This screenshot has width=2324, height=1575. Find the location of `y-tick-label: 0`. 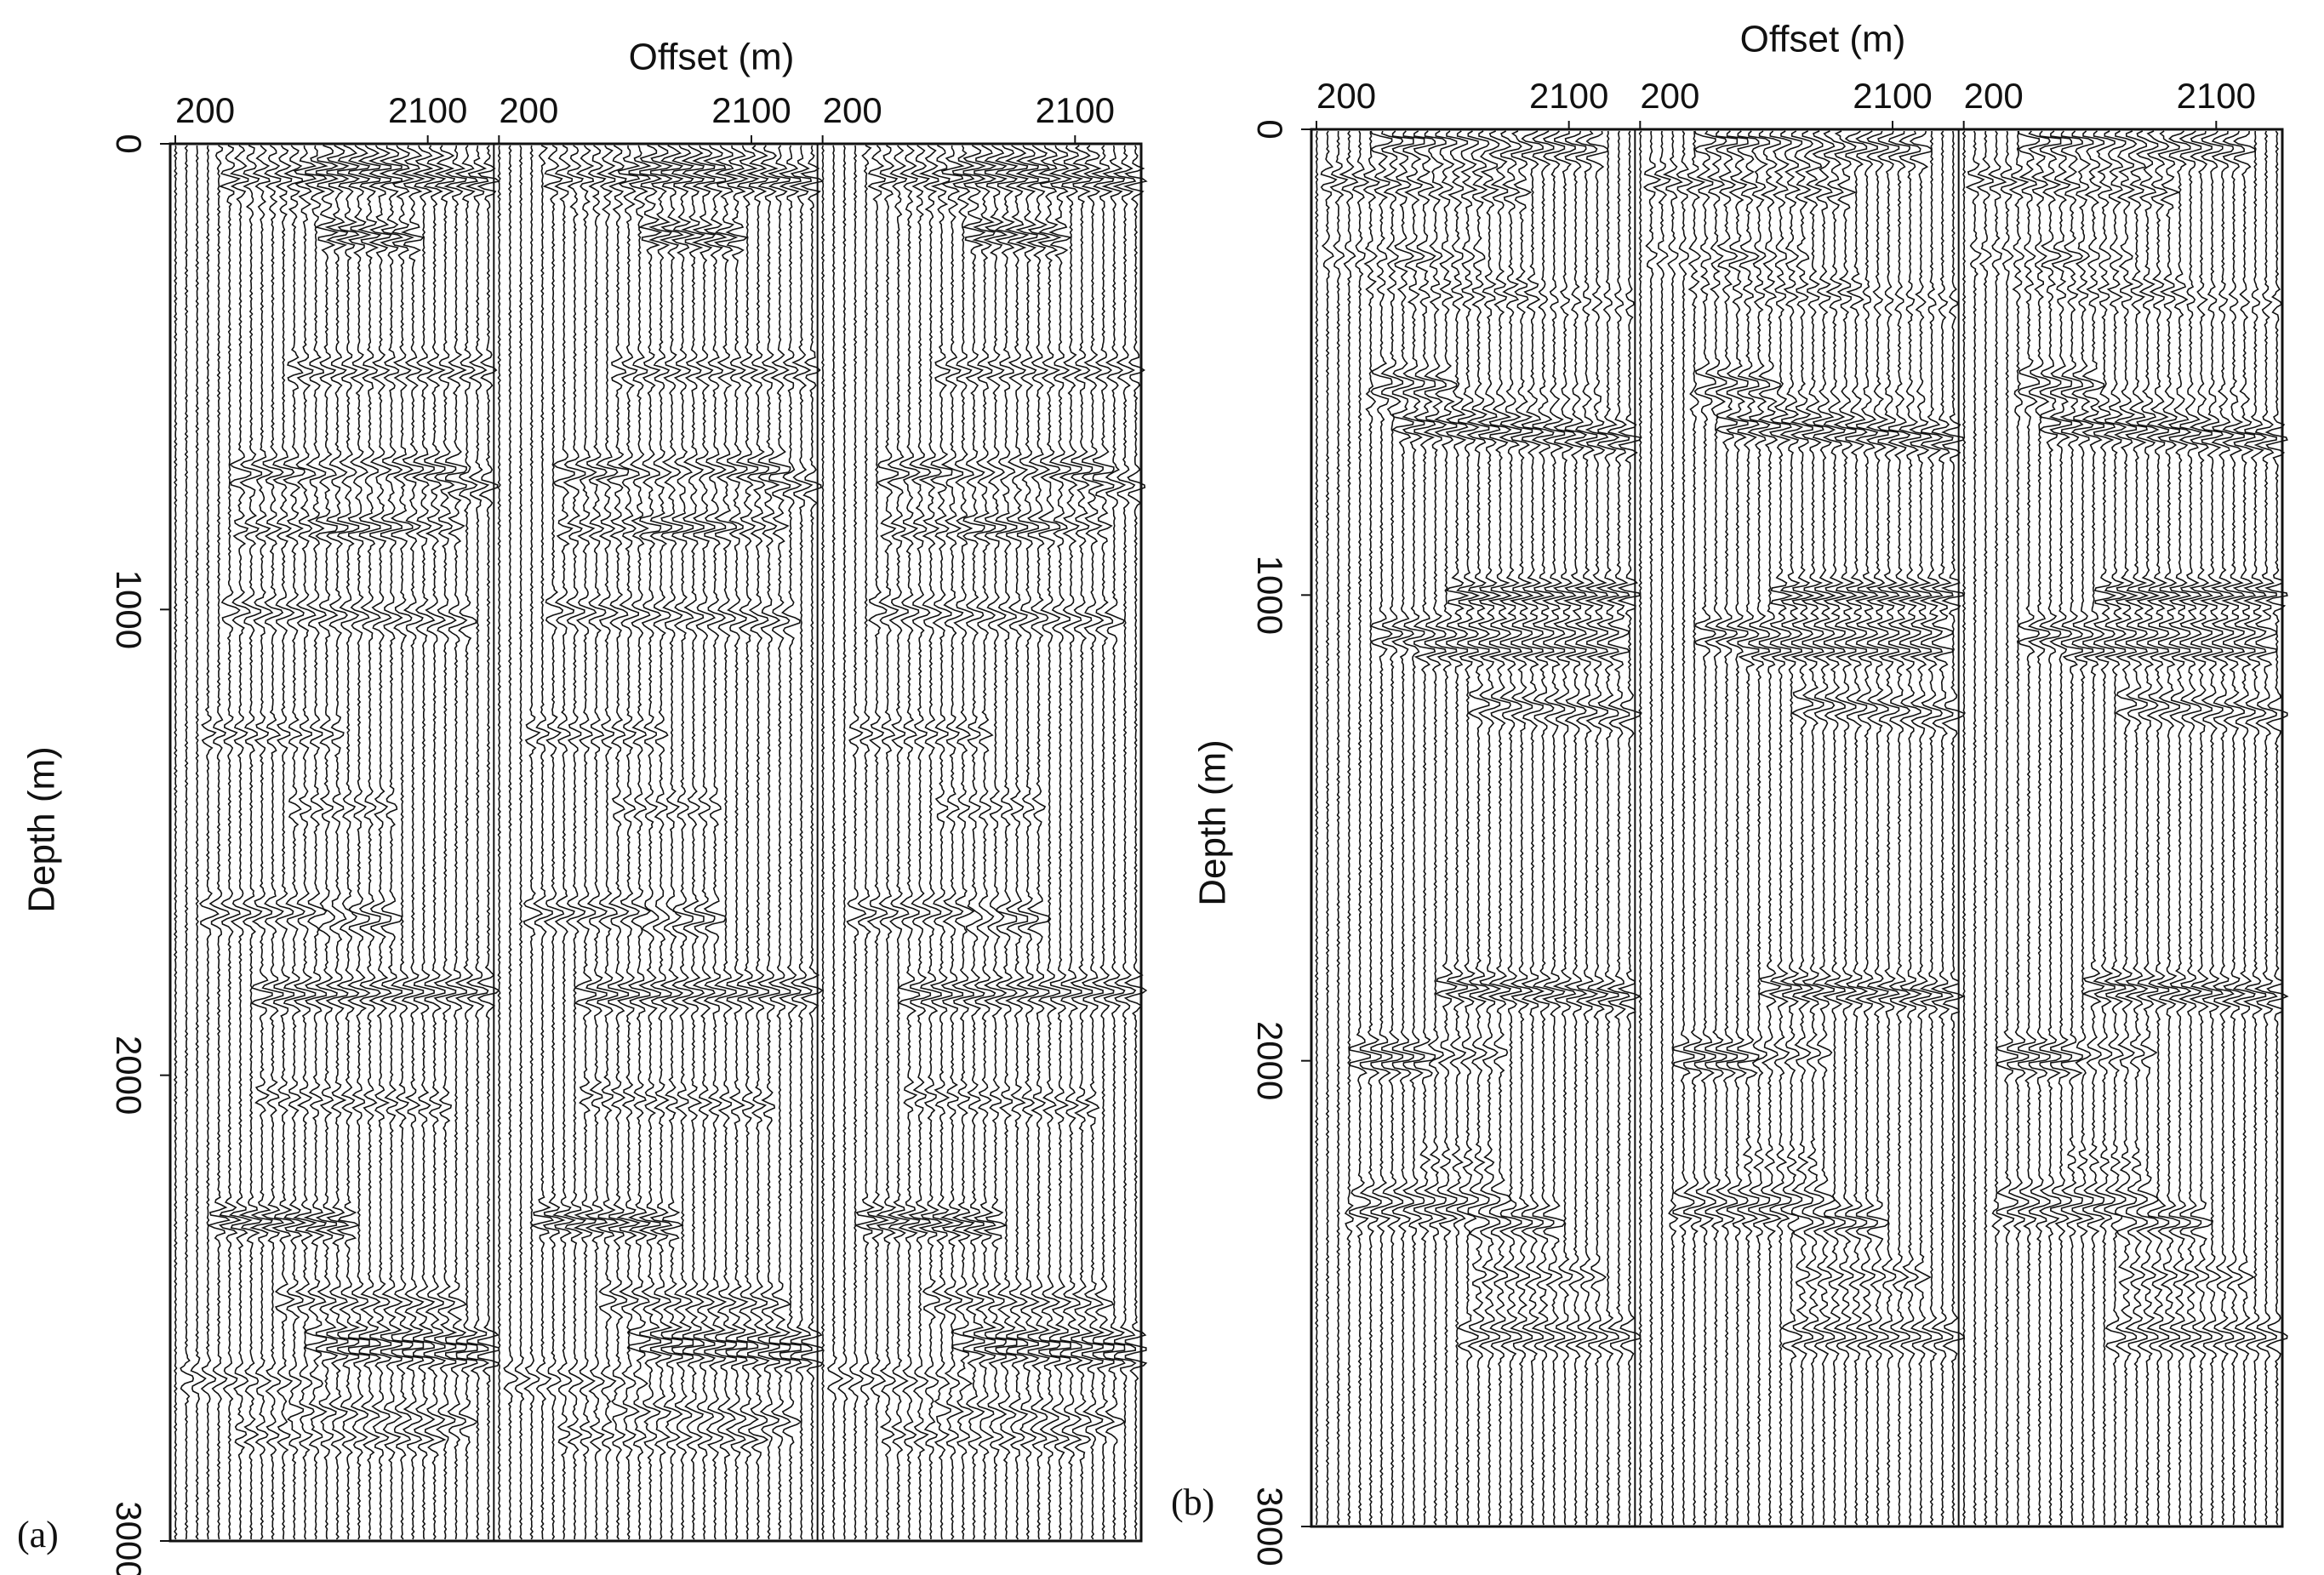

y-tick-label: 0 is located at coordinates (129, 143).